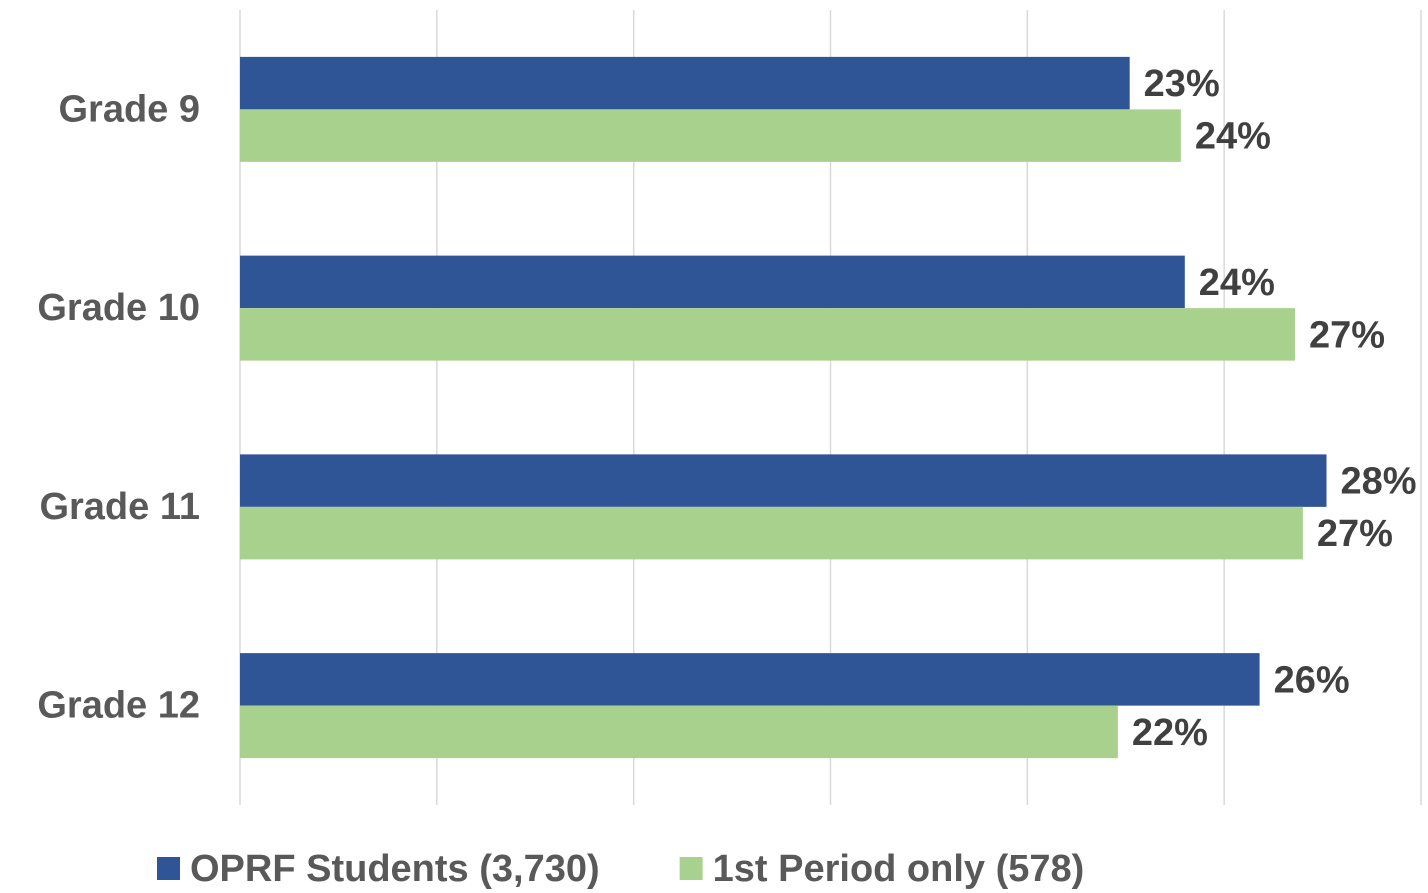  Describe the element at coordinates (1379, 482) in the screenshot. I see `data-label: 28%` at that location.